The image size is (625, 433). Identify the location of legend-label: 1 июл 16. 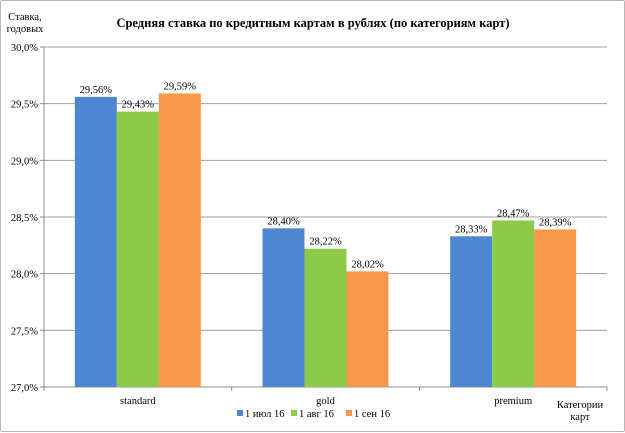
(264, 414).